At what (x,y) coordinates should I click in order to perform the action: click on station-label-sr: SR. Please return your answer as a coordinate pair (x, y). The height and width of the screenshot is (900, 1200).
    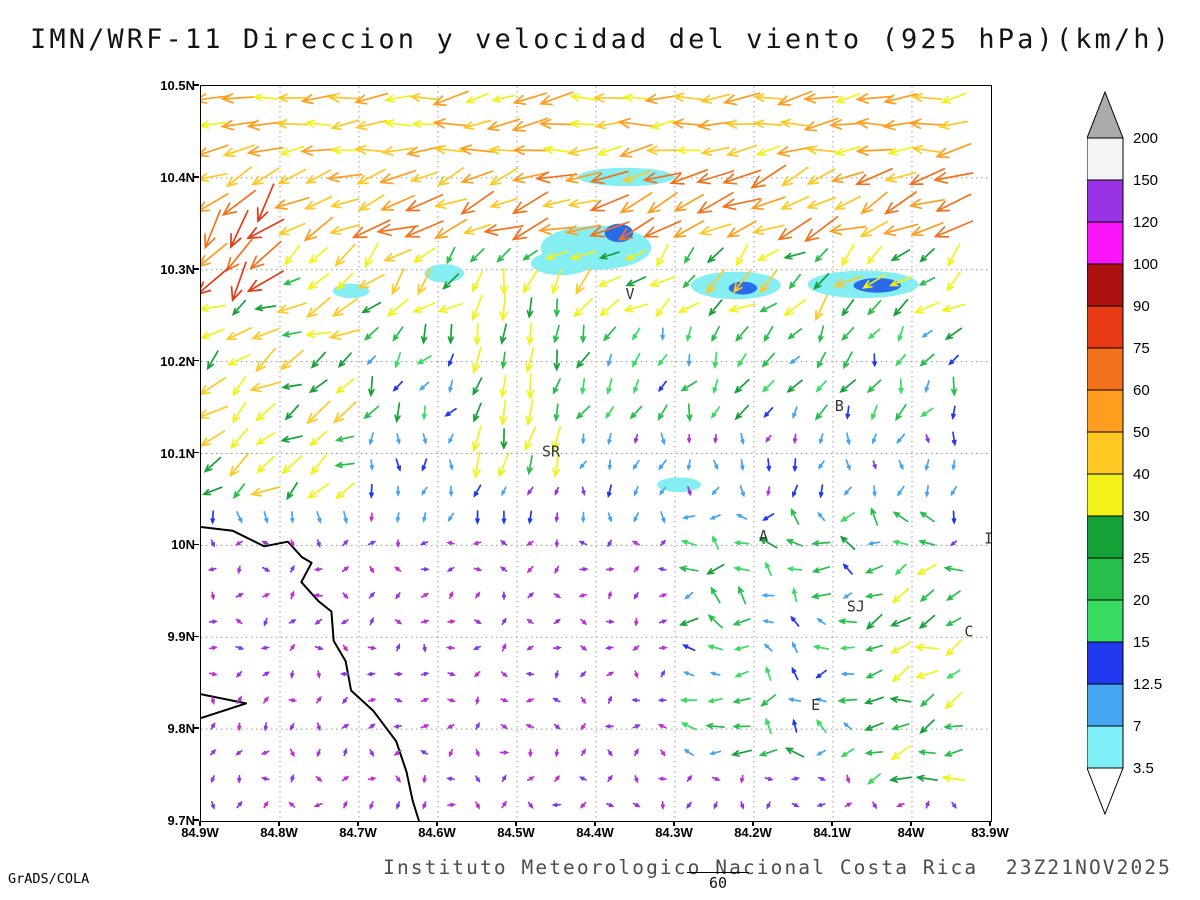
    Looking at the image, I should click on (551, 451).